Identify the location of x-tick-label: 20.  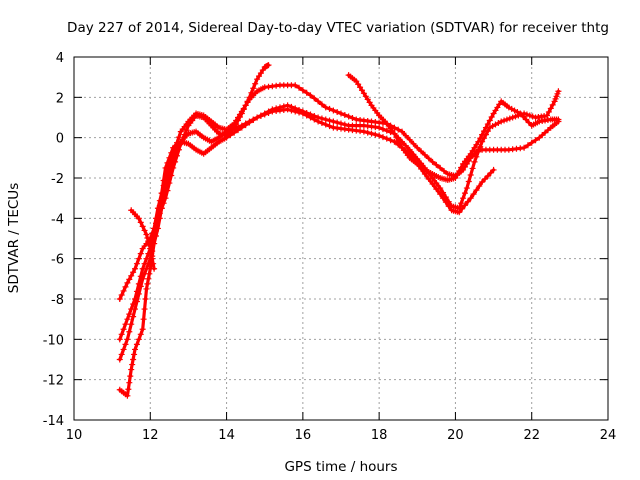
(455, 435).